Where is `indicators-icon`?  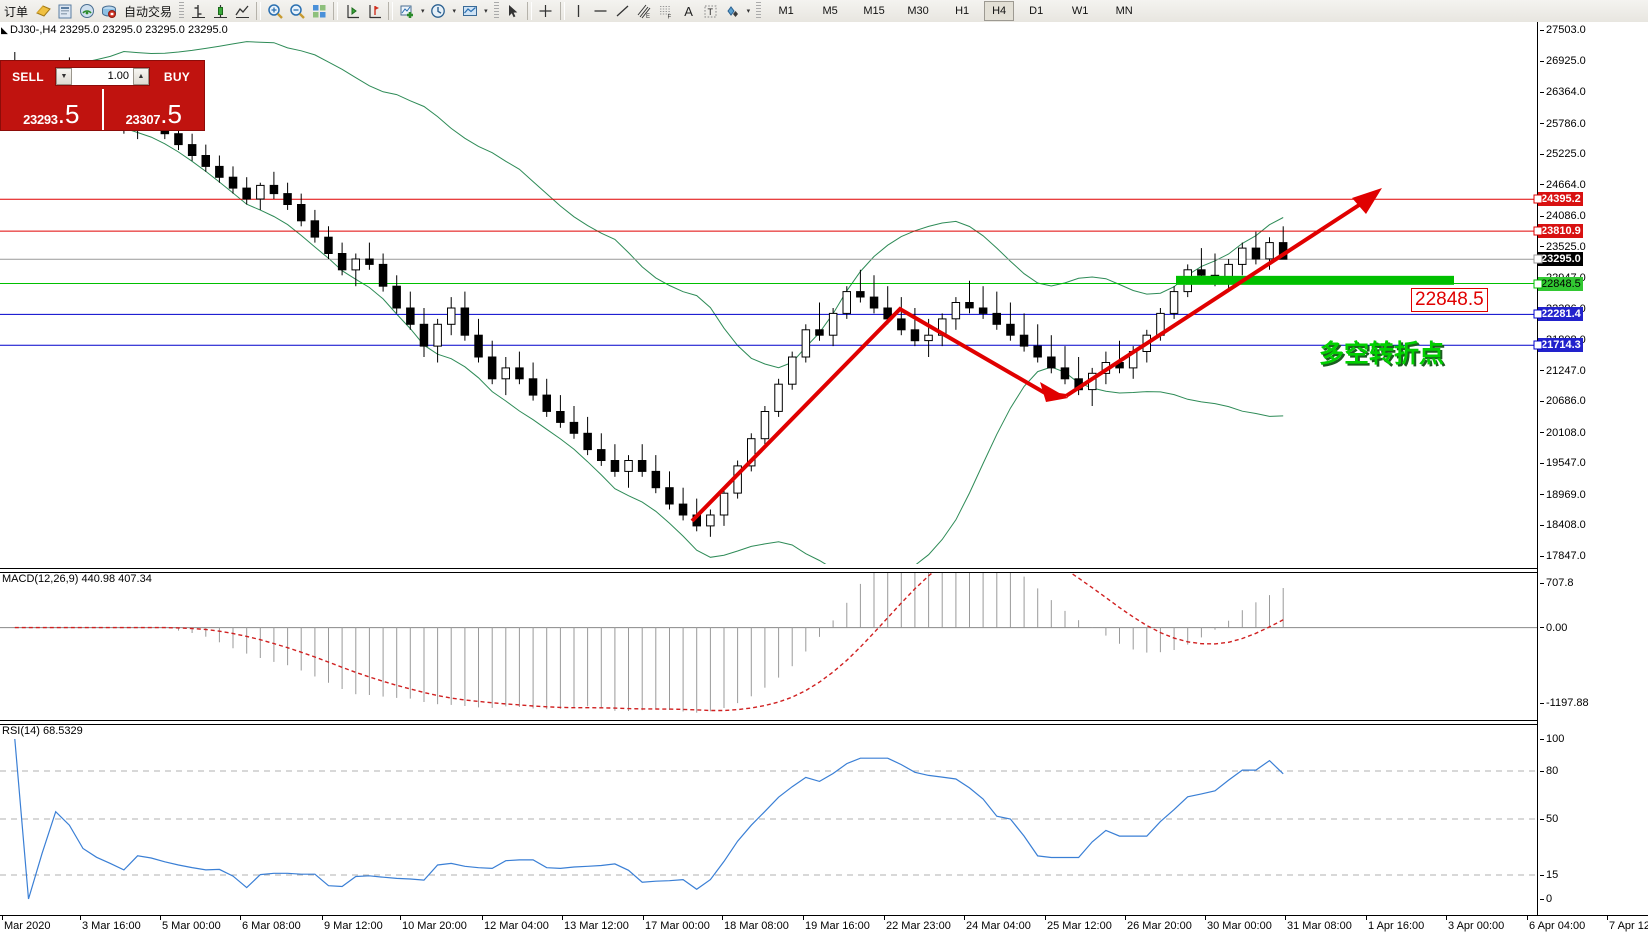
indicators-icon is located at coordinates (407, 11).